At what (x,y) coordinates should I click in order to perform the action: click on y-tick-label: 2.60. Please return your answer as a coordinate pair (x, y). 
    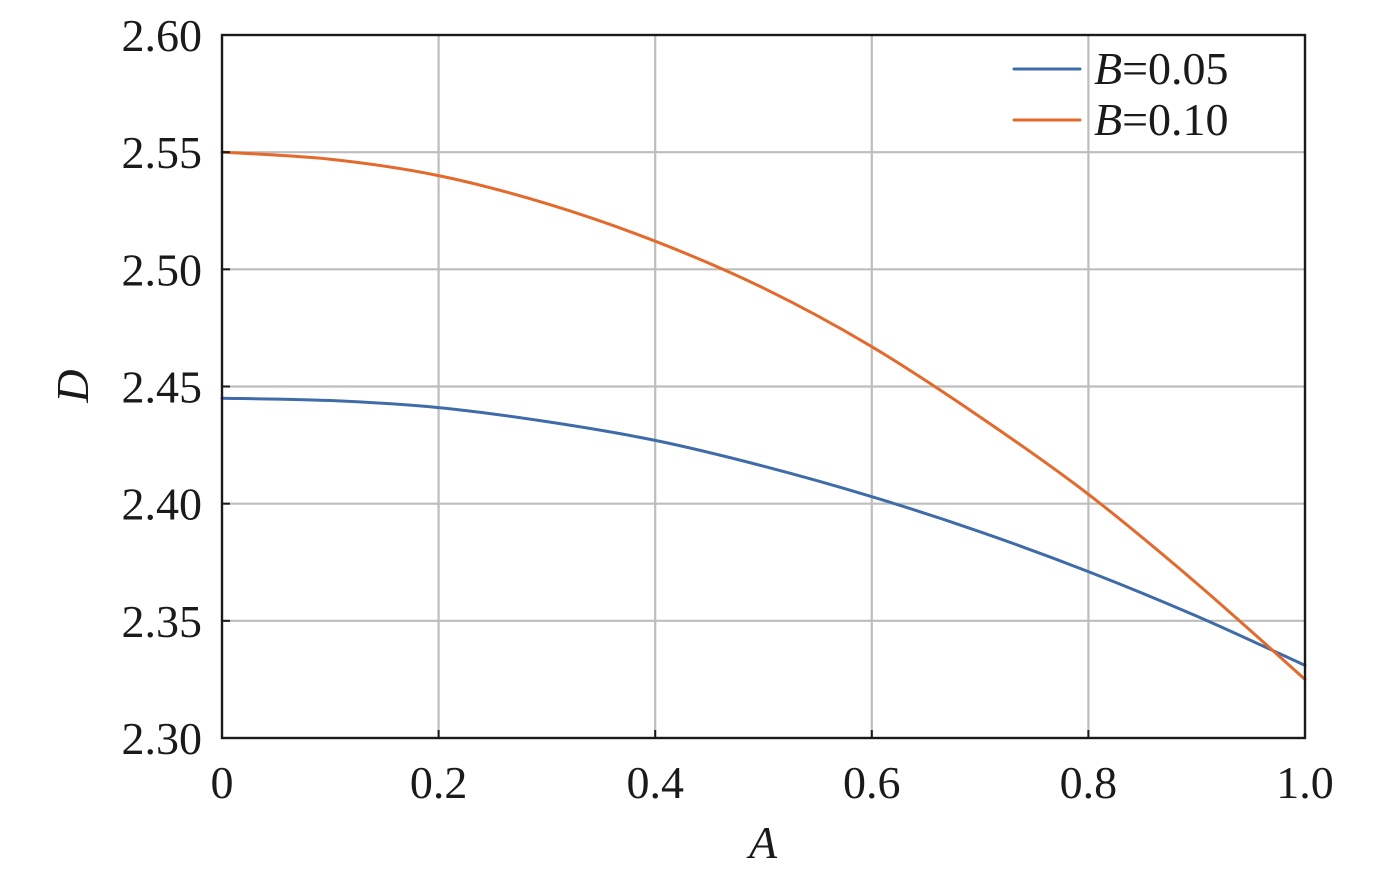
    Looking at the image, I should click on (162, 35).